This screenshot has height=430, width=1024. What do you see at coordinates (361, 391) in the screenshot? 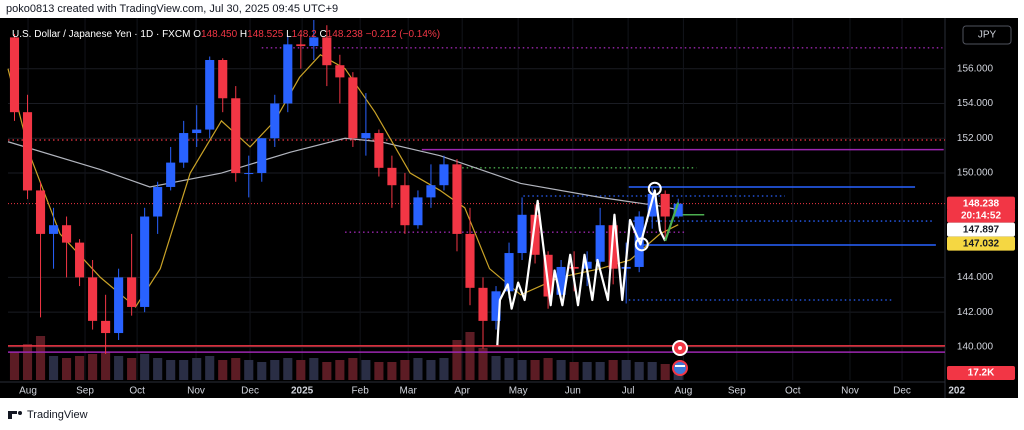
I see `x-tick-label: Feb` at bounding box center [361, 391].